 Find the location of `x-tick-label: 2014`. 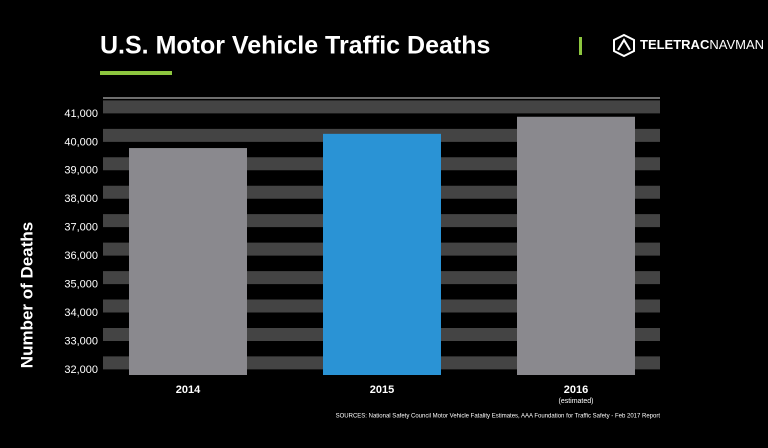

x-tick-label: 2014 is located at coordinates (188, 390).